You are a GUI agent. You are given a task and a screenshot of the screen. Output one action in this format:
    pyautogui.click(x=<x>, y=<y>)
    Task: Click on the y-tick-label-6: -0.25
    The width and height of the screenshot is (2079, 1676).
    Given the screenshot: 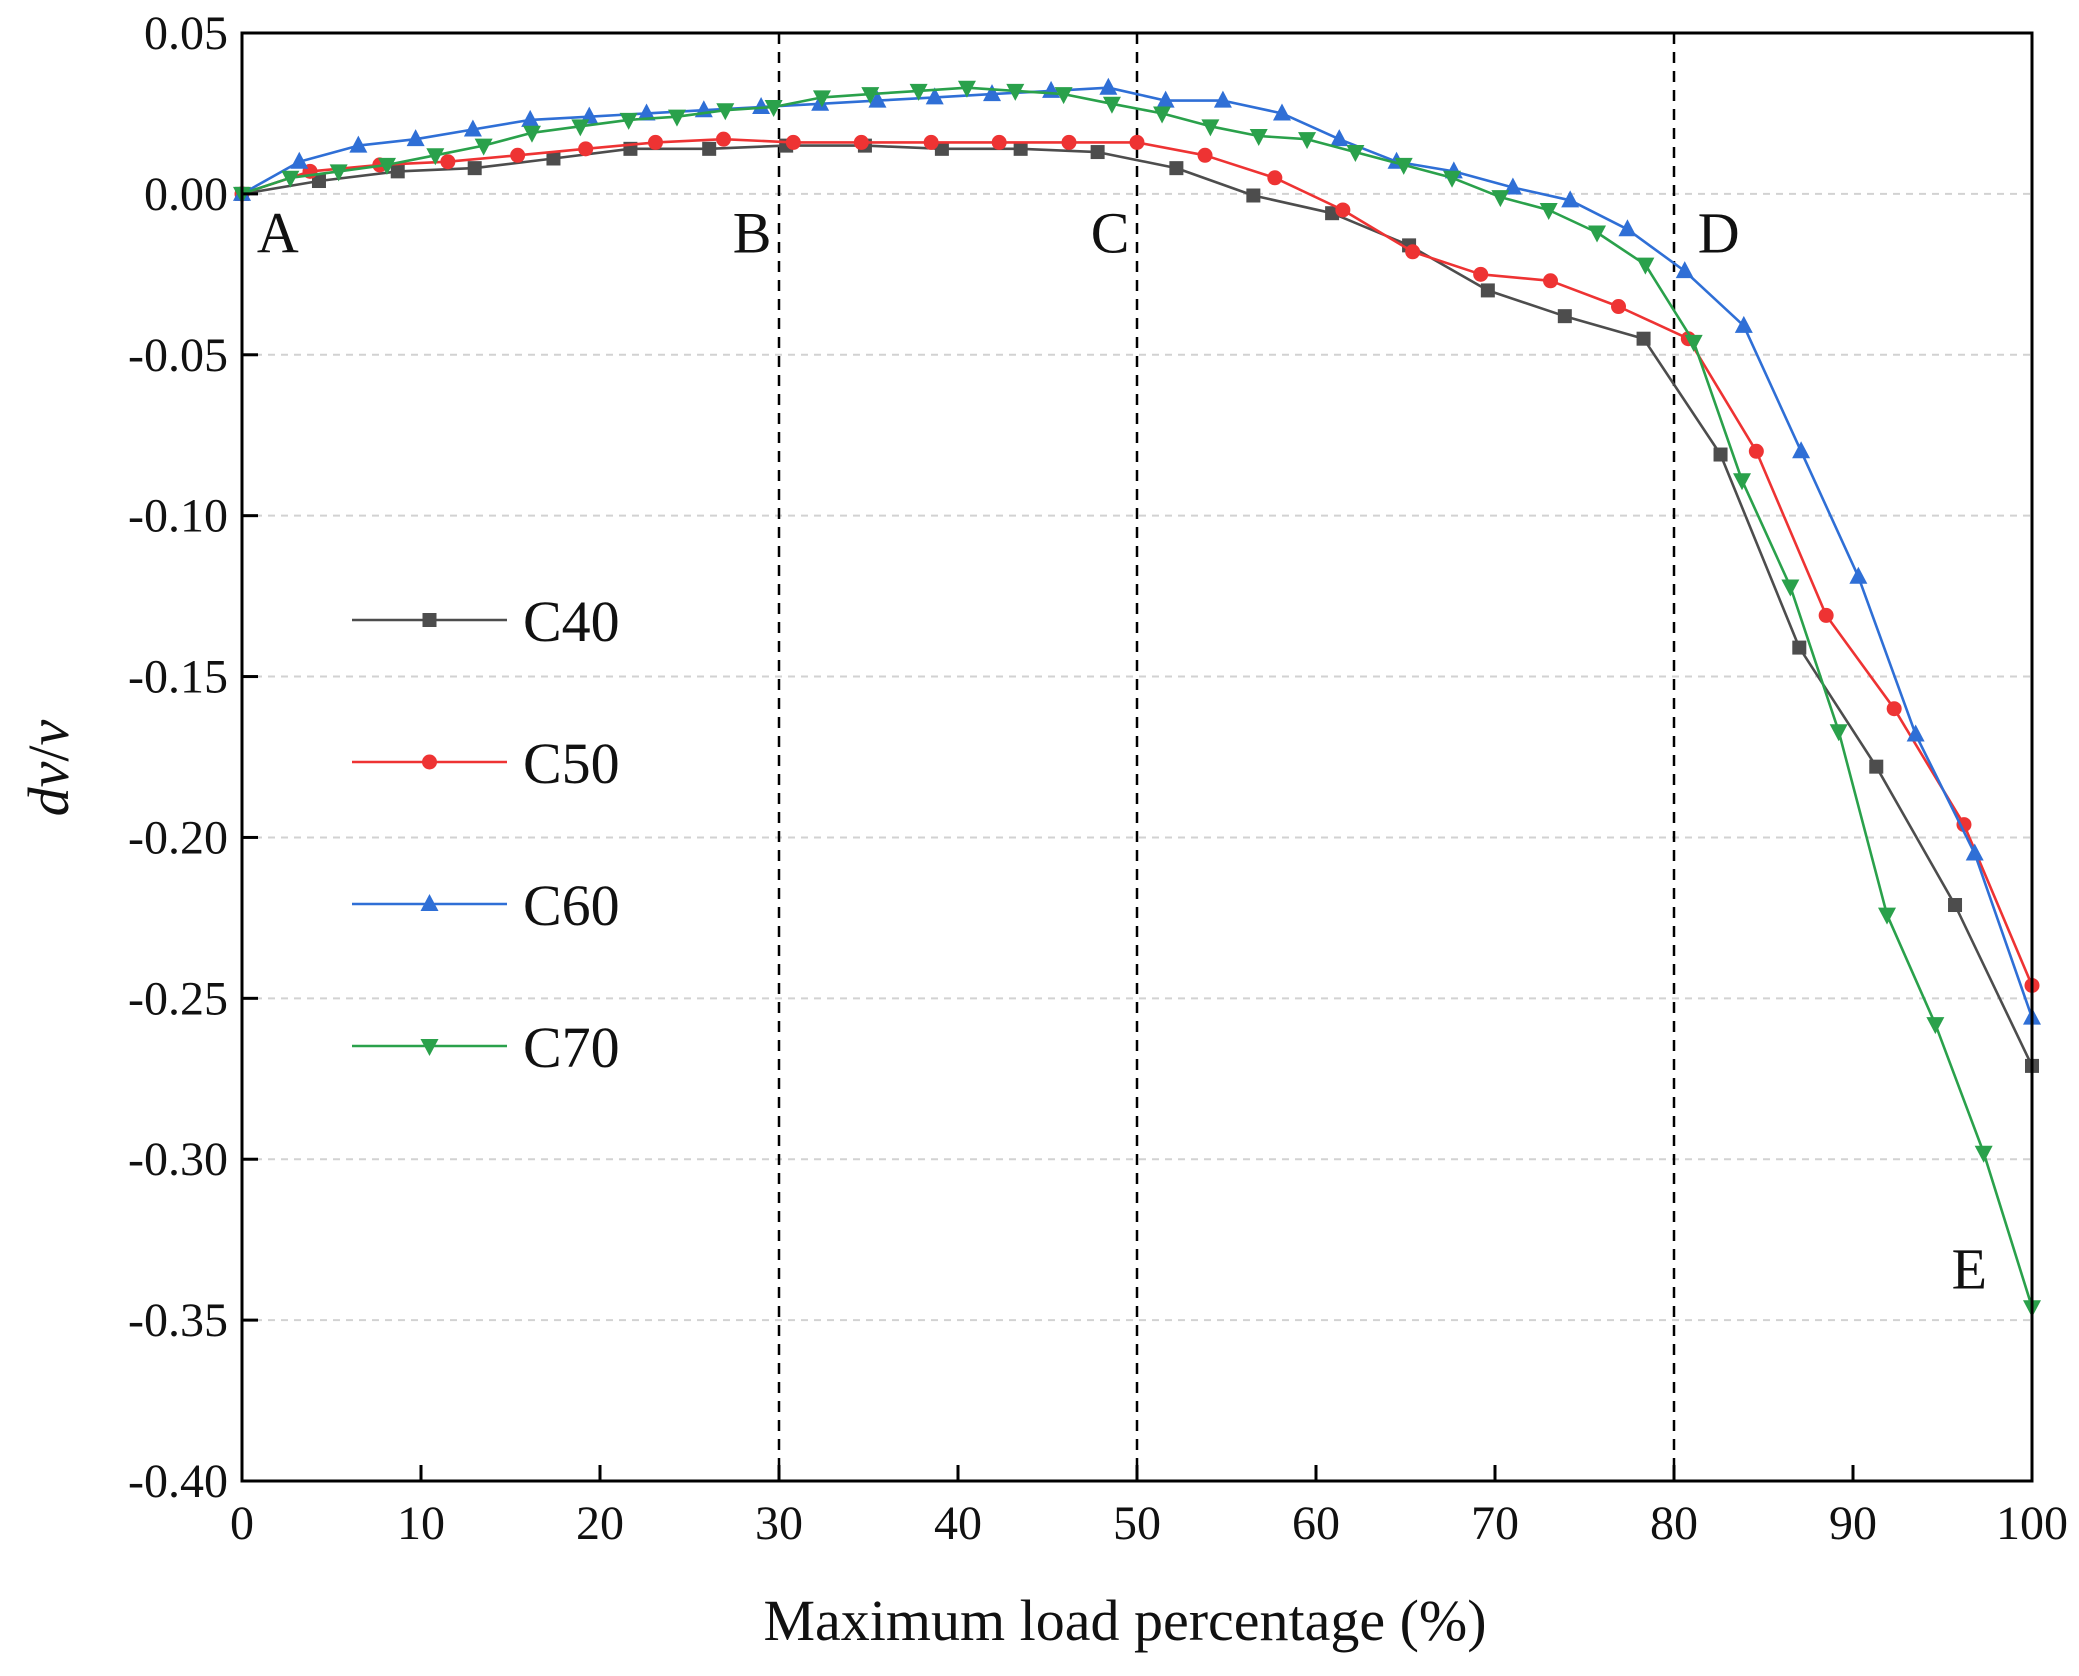 What is the action you would take?
    pyautogui.click(x=178, y=998)
    